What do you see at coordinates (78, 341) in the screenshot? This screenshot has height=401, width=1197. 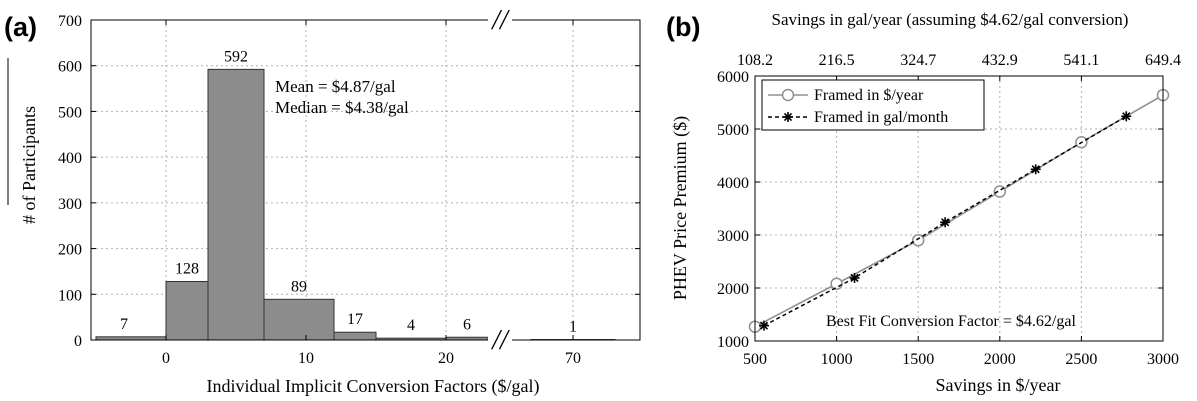 I see `panel-a-y-tick-label: 0` at bounding box center [78, 341].